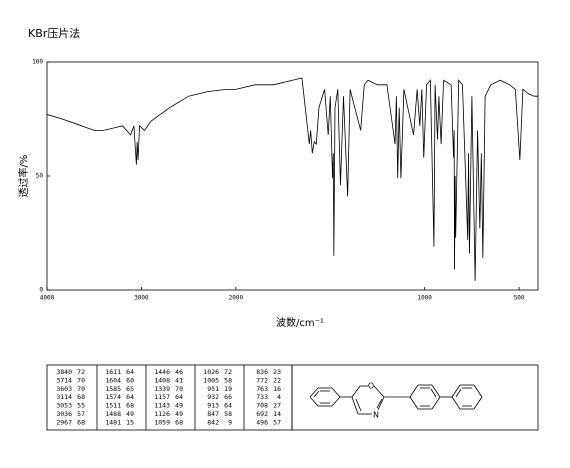 Image resolution: width=570 pixels, height=468 pixels. I want to click on table-cell: 496, so click(262, 422).